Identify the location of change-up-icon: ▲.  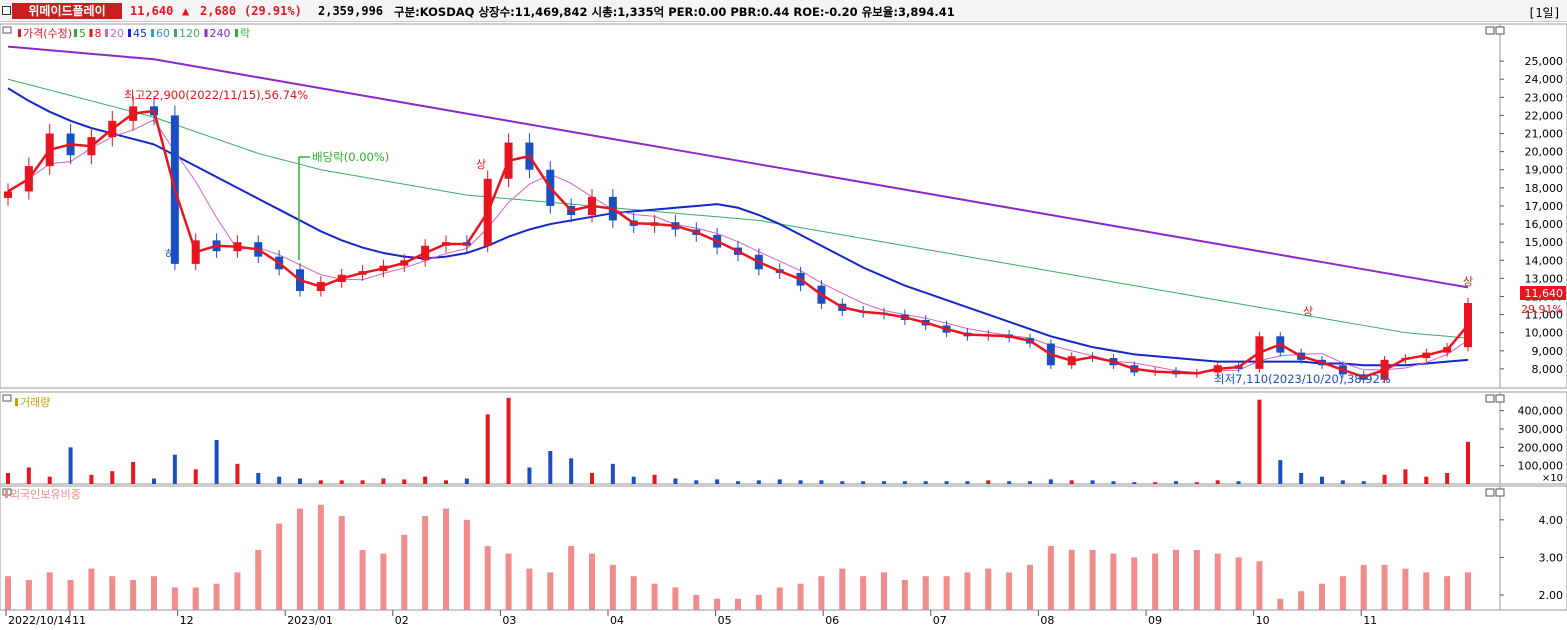
(186, 11).